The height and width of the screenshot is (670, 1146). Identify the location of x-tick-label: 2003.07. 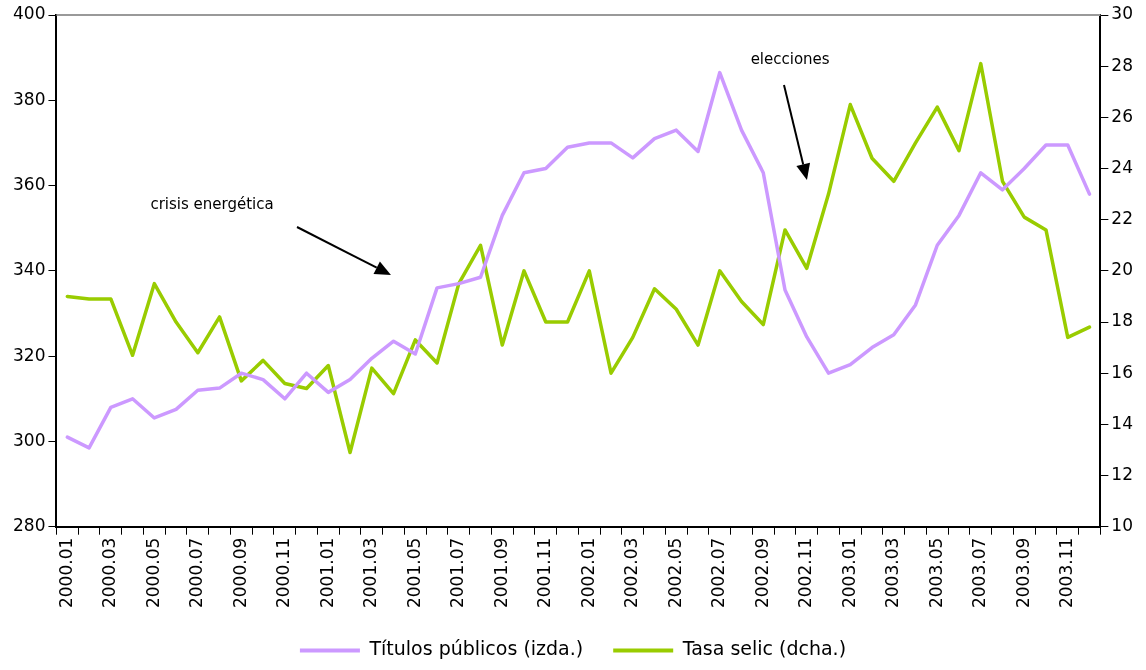
(979, 573).